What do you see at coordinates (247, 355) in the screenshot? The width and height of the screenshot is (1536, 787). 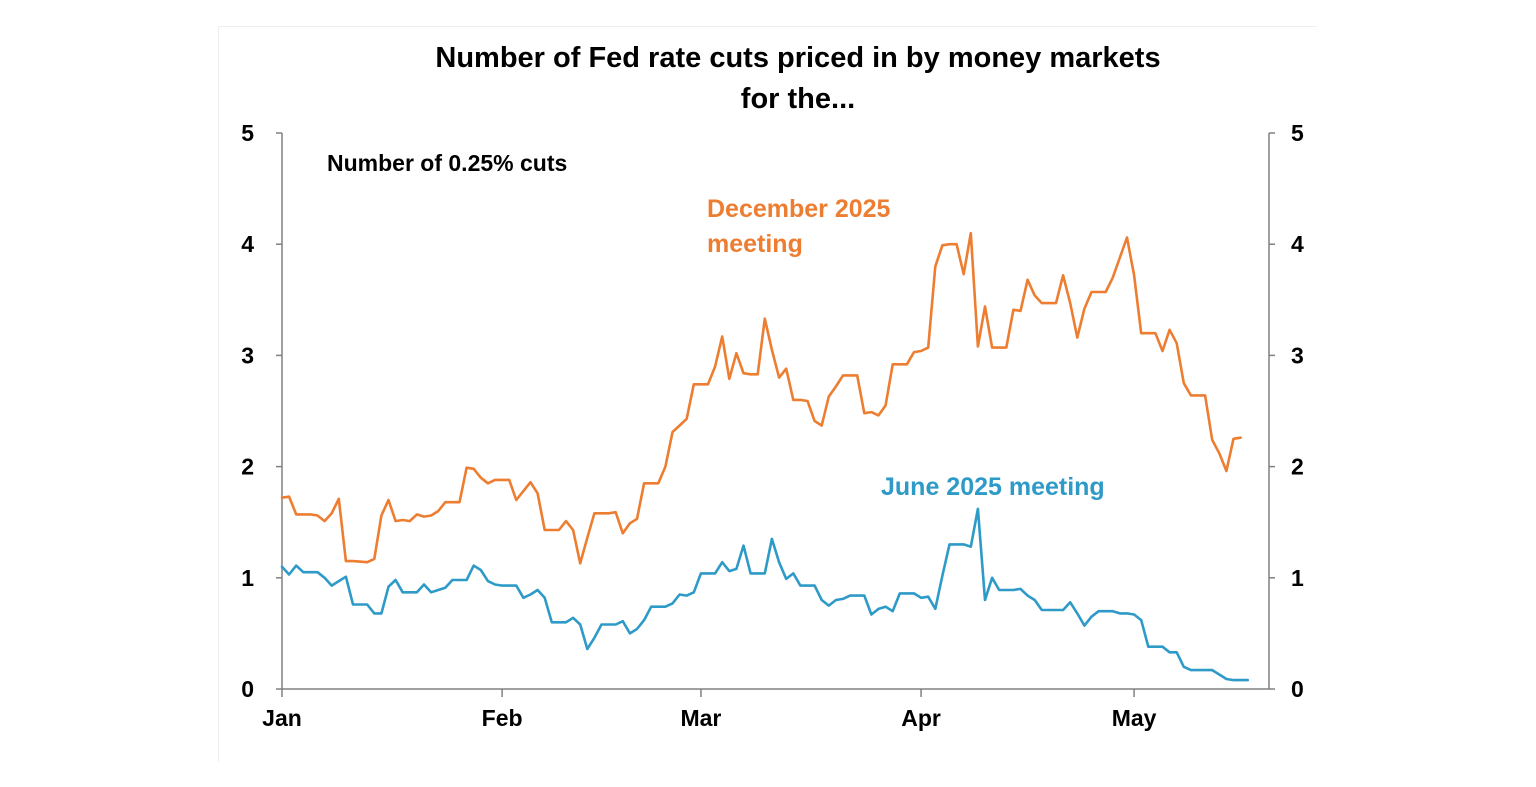 I see `left-y-tick-label: 3` at bounding box center [247, 355].